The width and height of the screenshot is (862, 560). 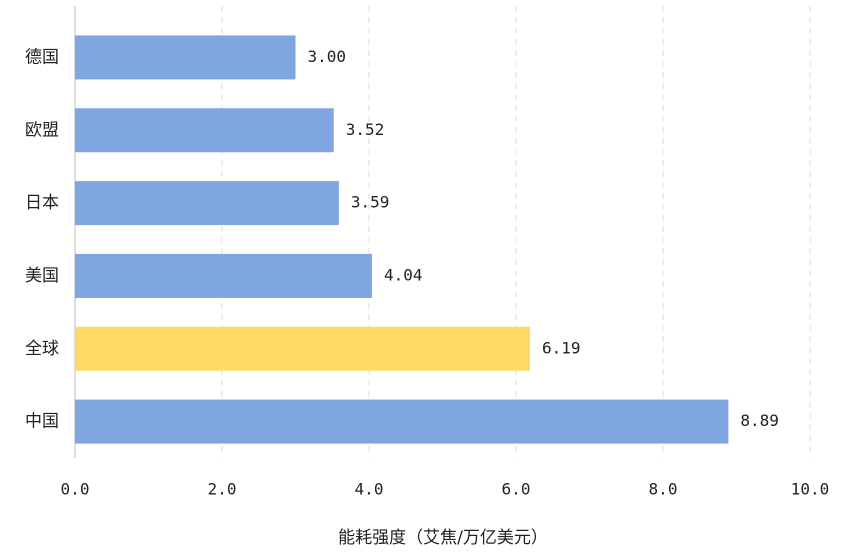 What do you see at coordinates (42, 57) in the screenshot?
I see `y-tick-label: 德国` at bounding box center [42, 57].